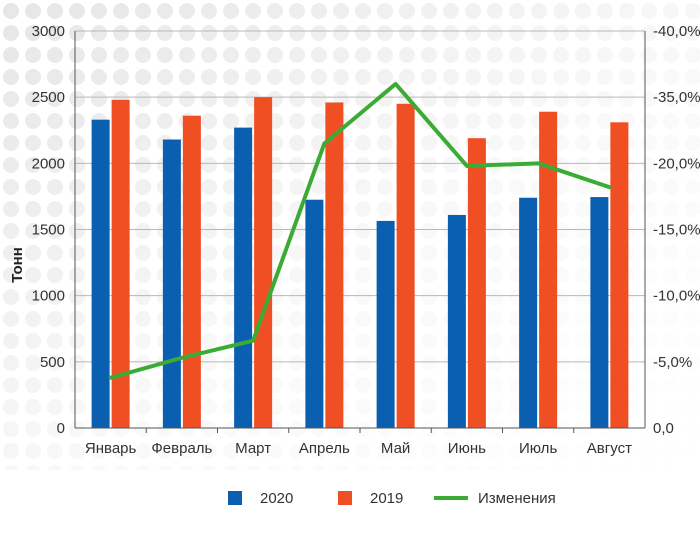 The width and height of the screenshot is (700, 535). What do you see at coordinates (672, 362) in the screenshot?
I see `y-right-tick-label: -5,0%` at bounding box center [672, 362].